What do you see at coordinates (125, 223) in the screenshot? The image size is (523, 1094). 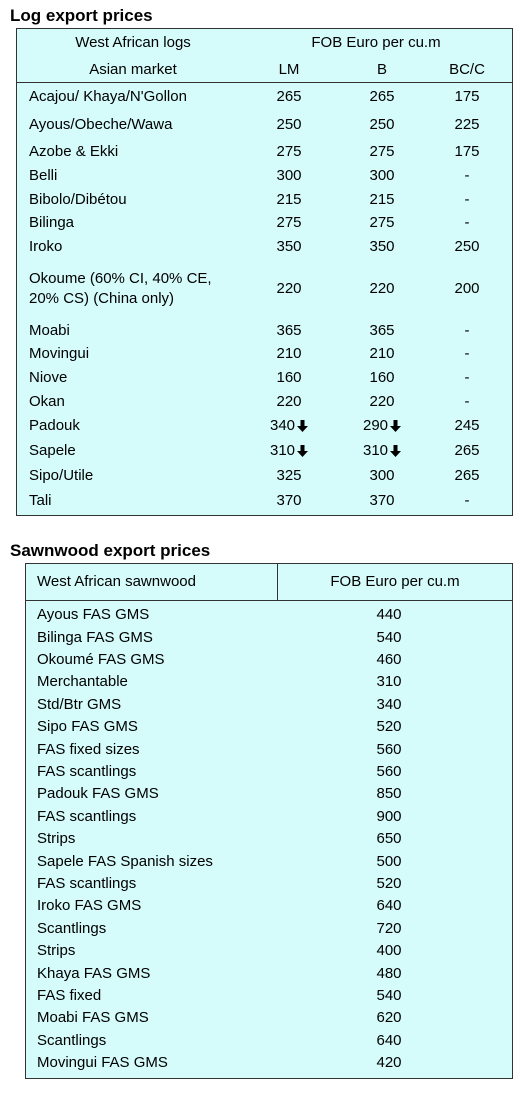 I see `row-name: Bilinga` at bounding box center [125, 223].